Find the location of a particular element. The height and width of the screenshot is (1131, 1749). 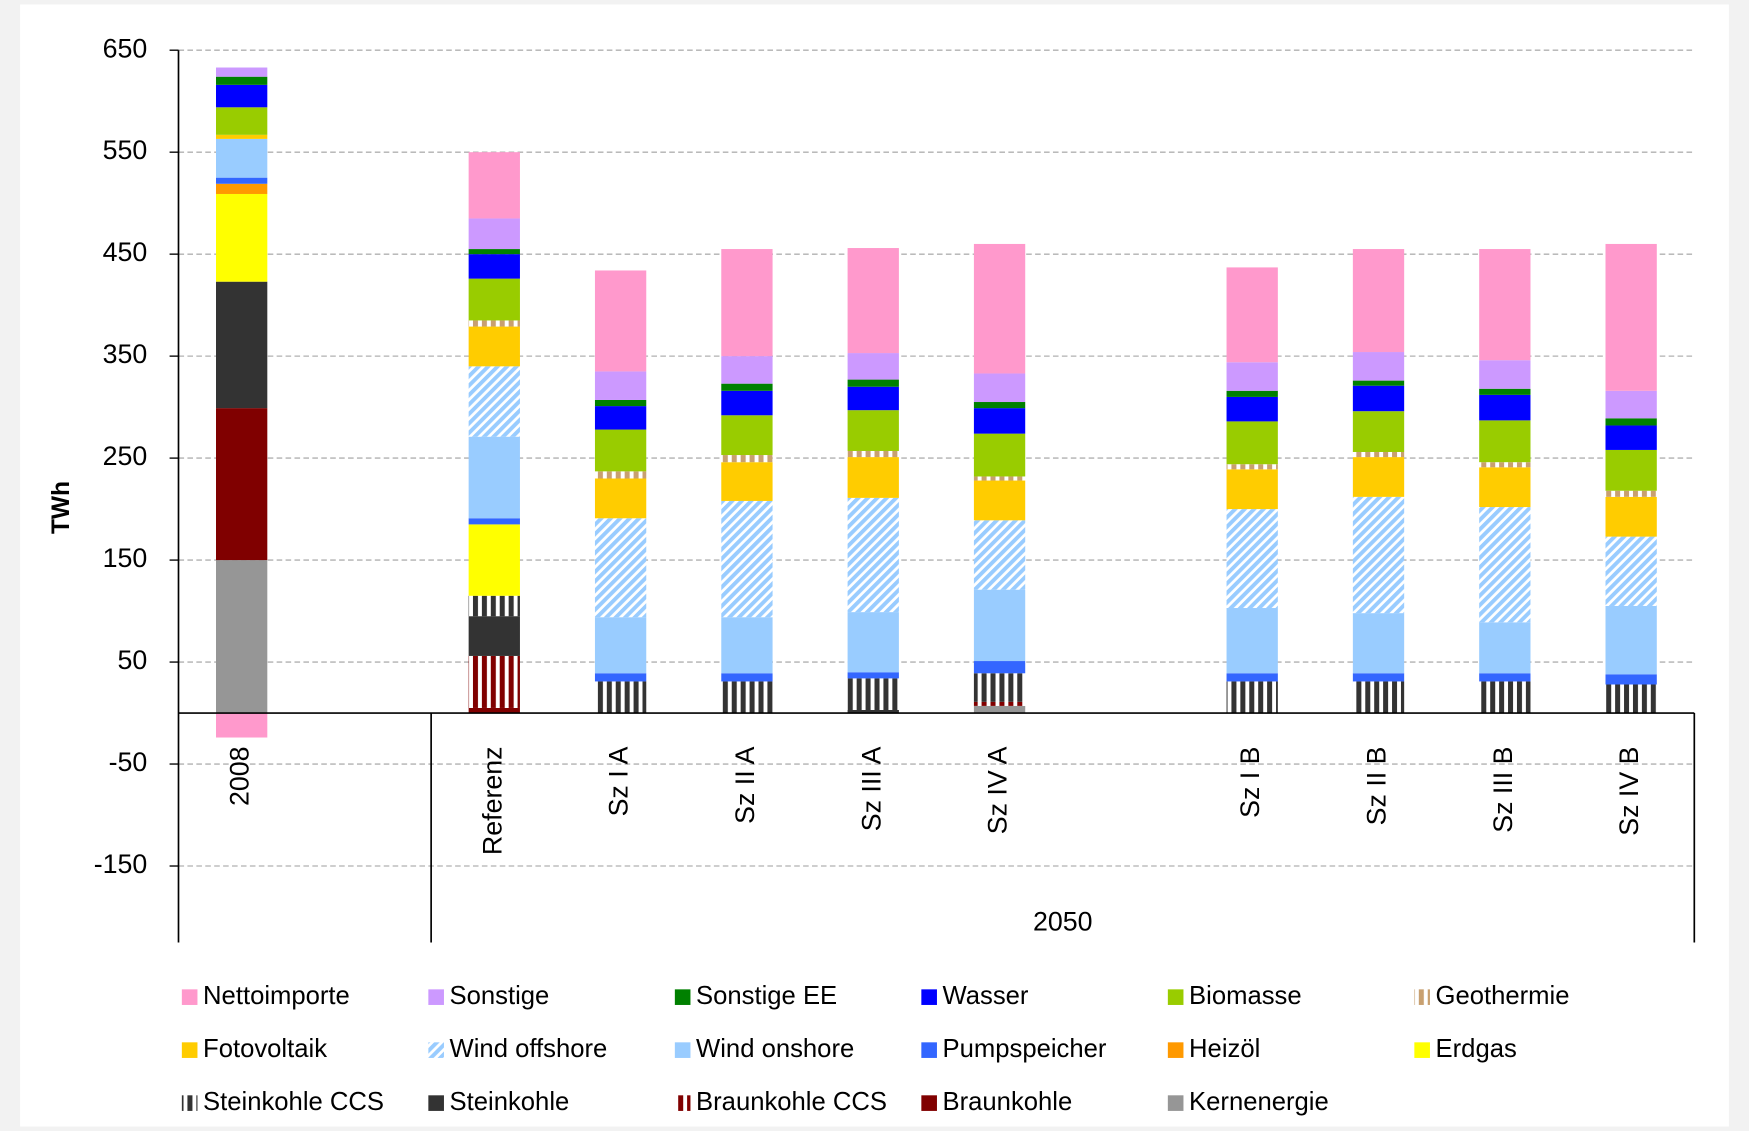

y-tick-label: 650 is located at coordinates (125, 48).